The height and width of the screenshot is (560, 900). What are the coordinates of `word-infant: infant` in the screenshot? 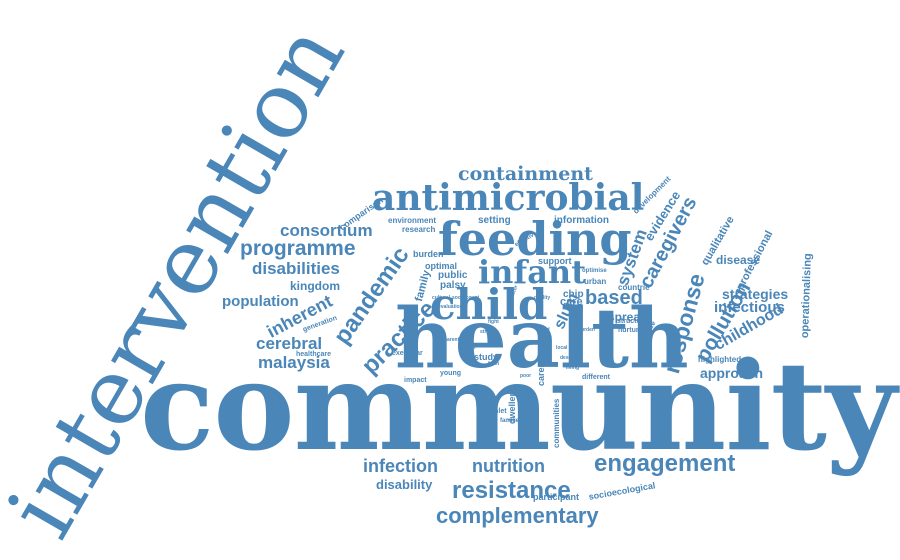 It's located at (532, 272).